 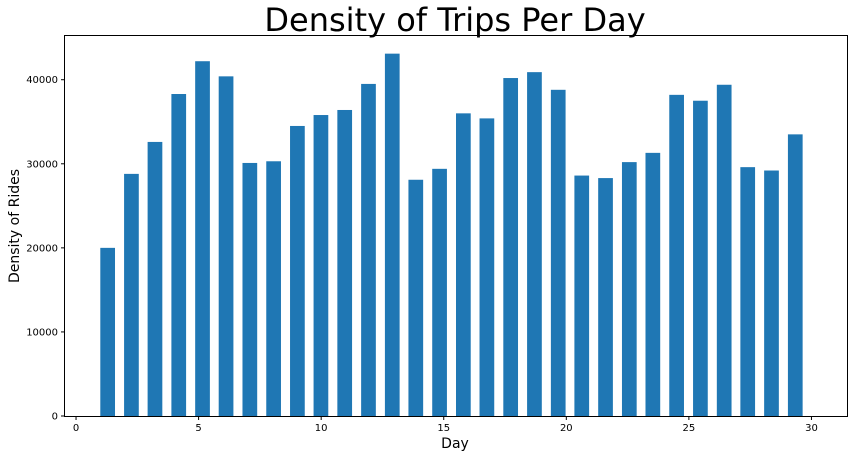 What do you see at coordinates (42, 80) in the screenshot?
I see `y-tick-label: 40000` at bounding box center [42, 80].